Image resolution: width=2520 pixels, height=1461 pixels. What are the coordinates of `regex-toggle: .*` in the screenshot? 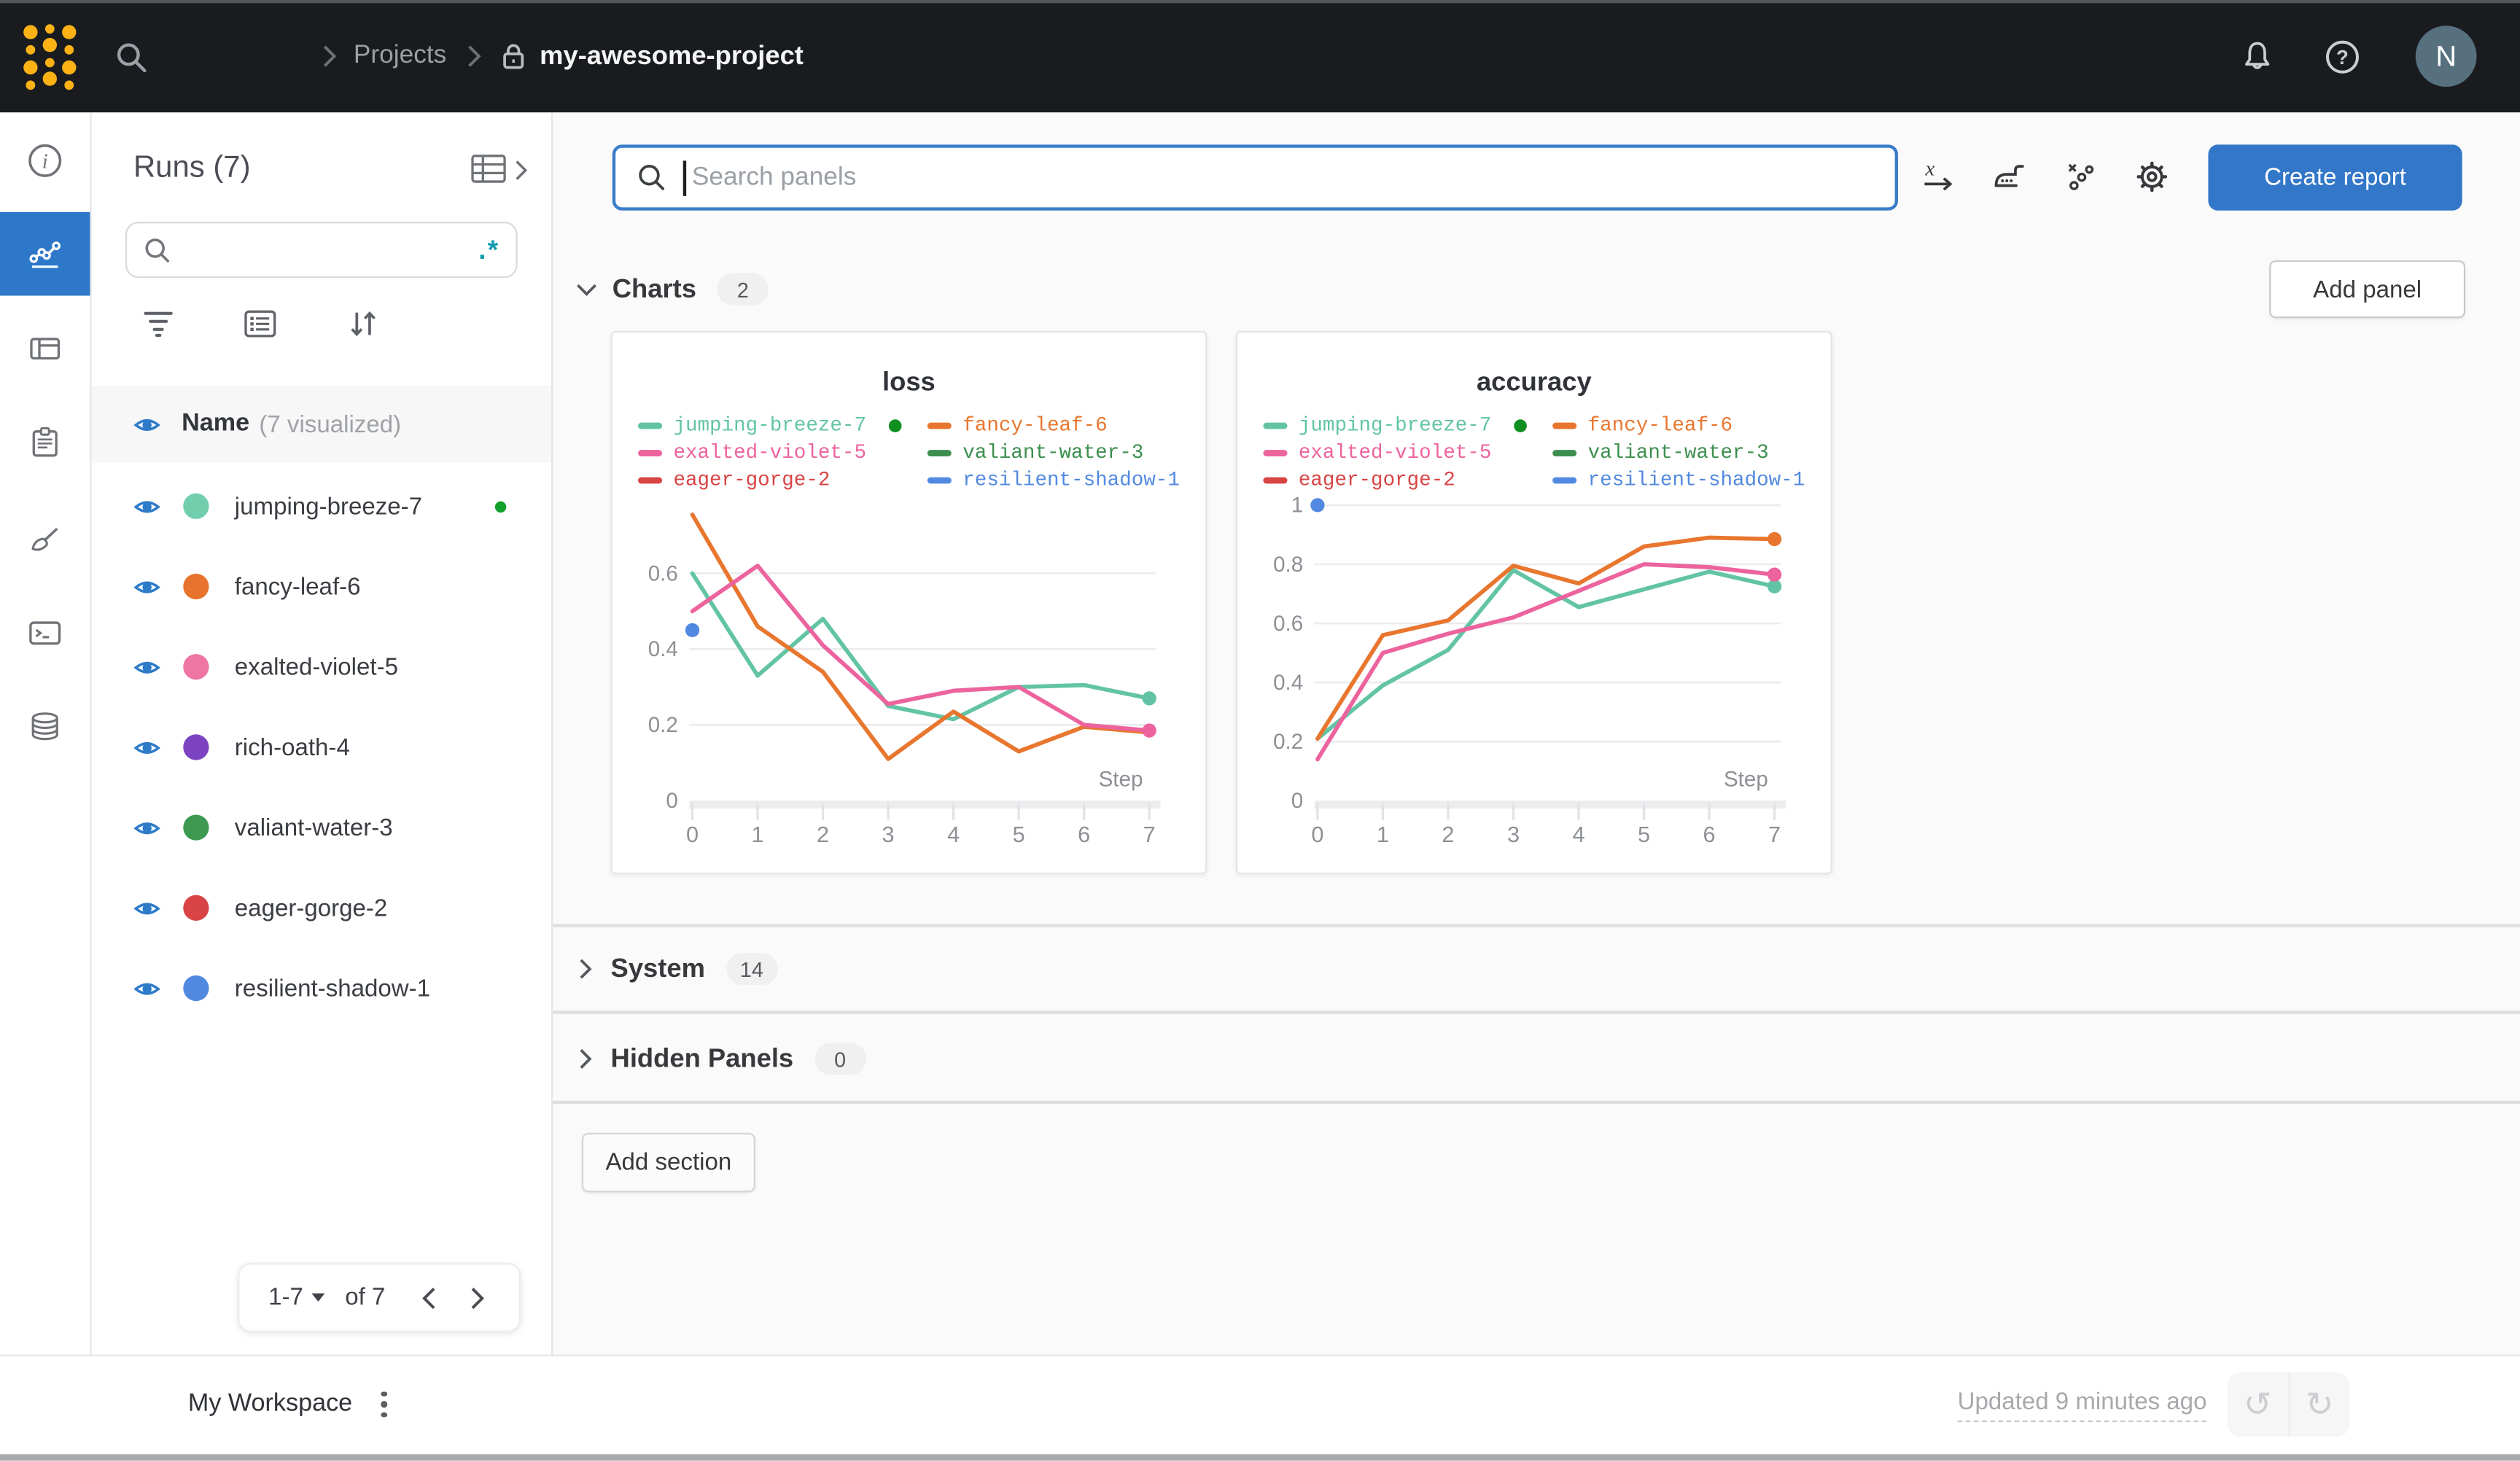 It's located at (489, 249).